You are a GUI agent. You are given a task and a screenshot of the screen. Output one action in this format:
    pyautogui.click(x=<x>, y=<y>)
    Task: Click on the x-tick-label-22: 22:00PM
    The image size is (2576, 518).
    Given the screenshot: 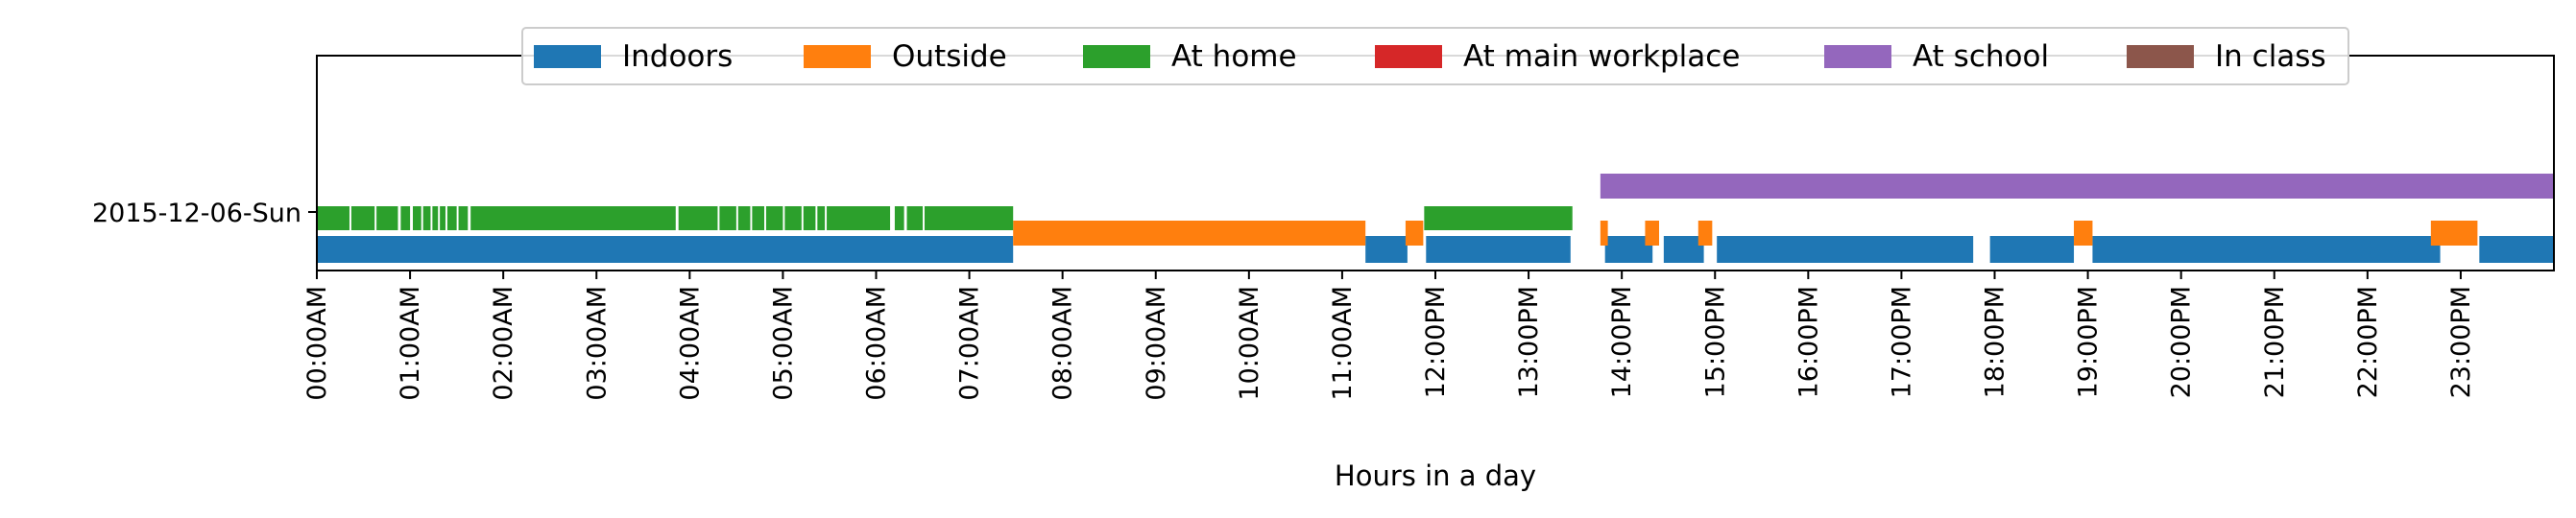 What is the action you would take?
    pyautogui.click(x=2368, y=342)
    